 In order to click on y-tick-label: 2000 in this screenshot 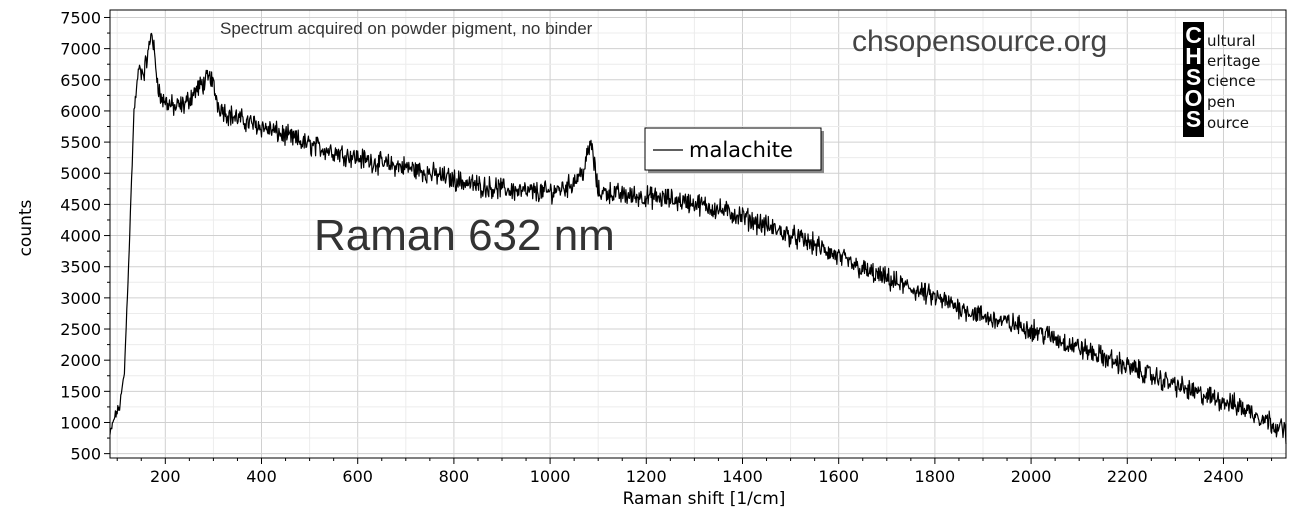, I will do `click(80, 360)`.